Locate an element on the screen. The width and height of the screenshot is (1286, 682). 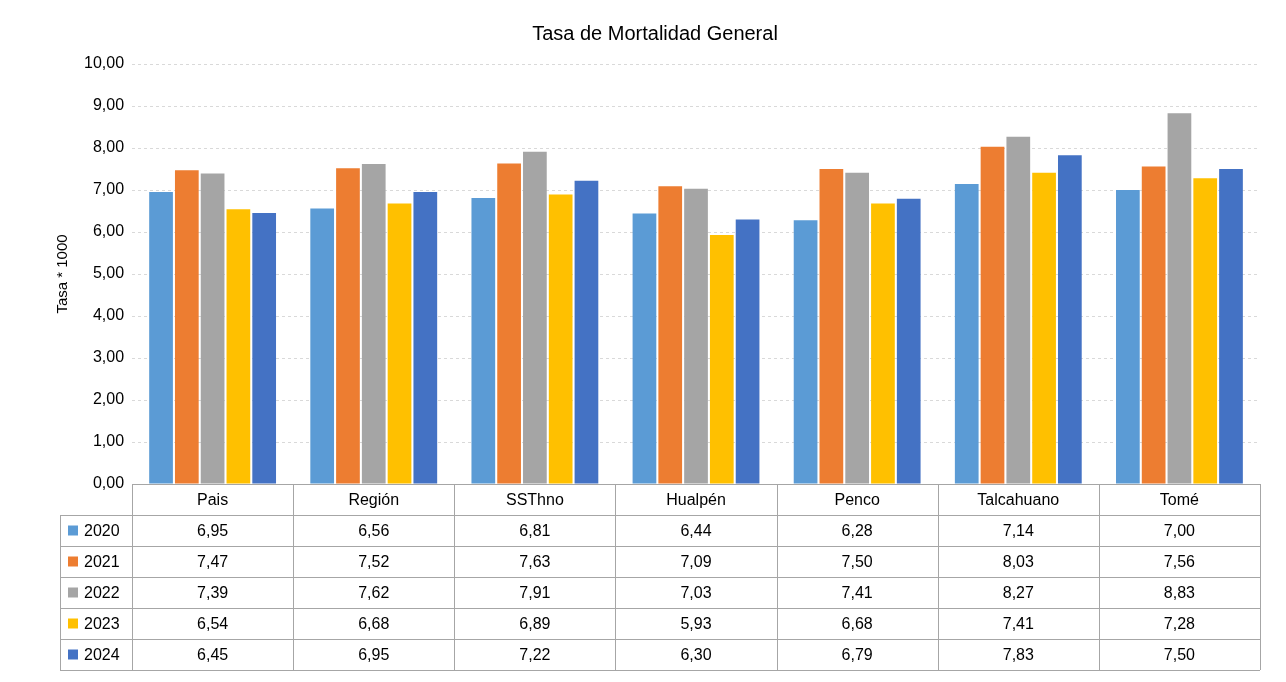
x-tick-label: Talcahuano is located at coordinates (1018, 500).